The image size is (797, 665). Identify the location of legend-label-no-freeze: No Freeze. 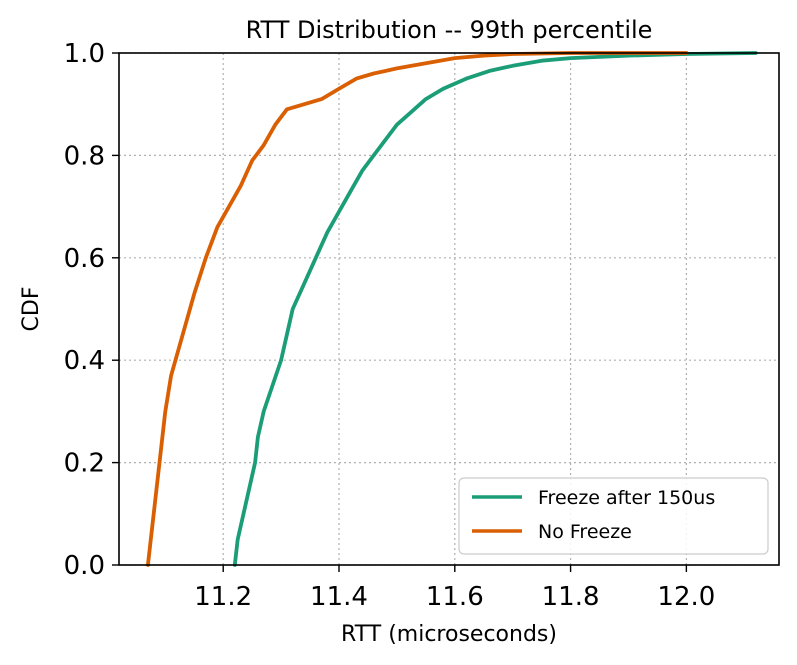
(585, 532).